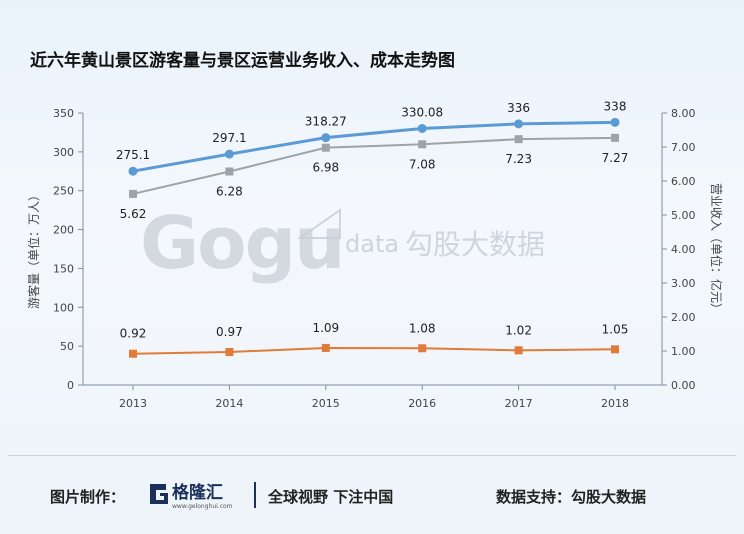 The image size is (744, 534). Describe the element at coordinates (229, 191) in the screenshot. I see `data-label: 6.28` at that location.